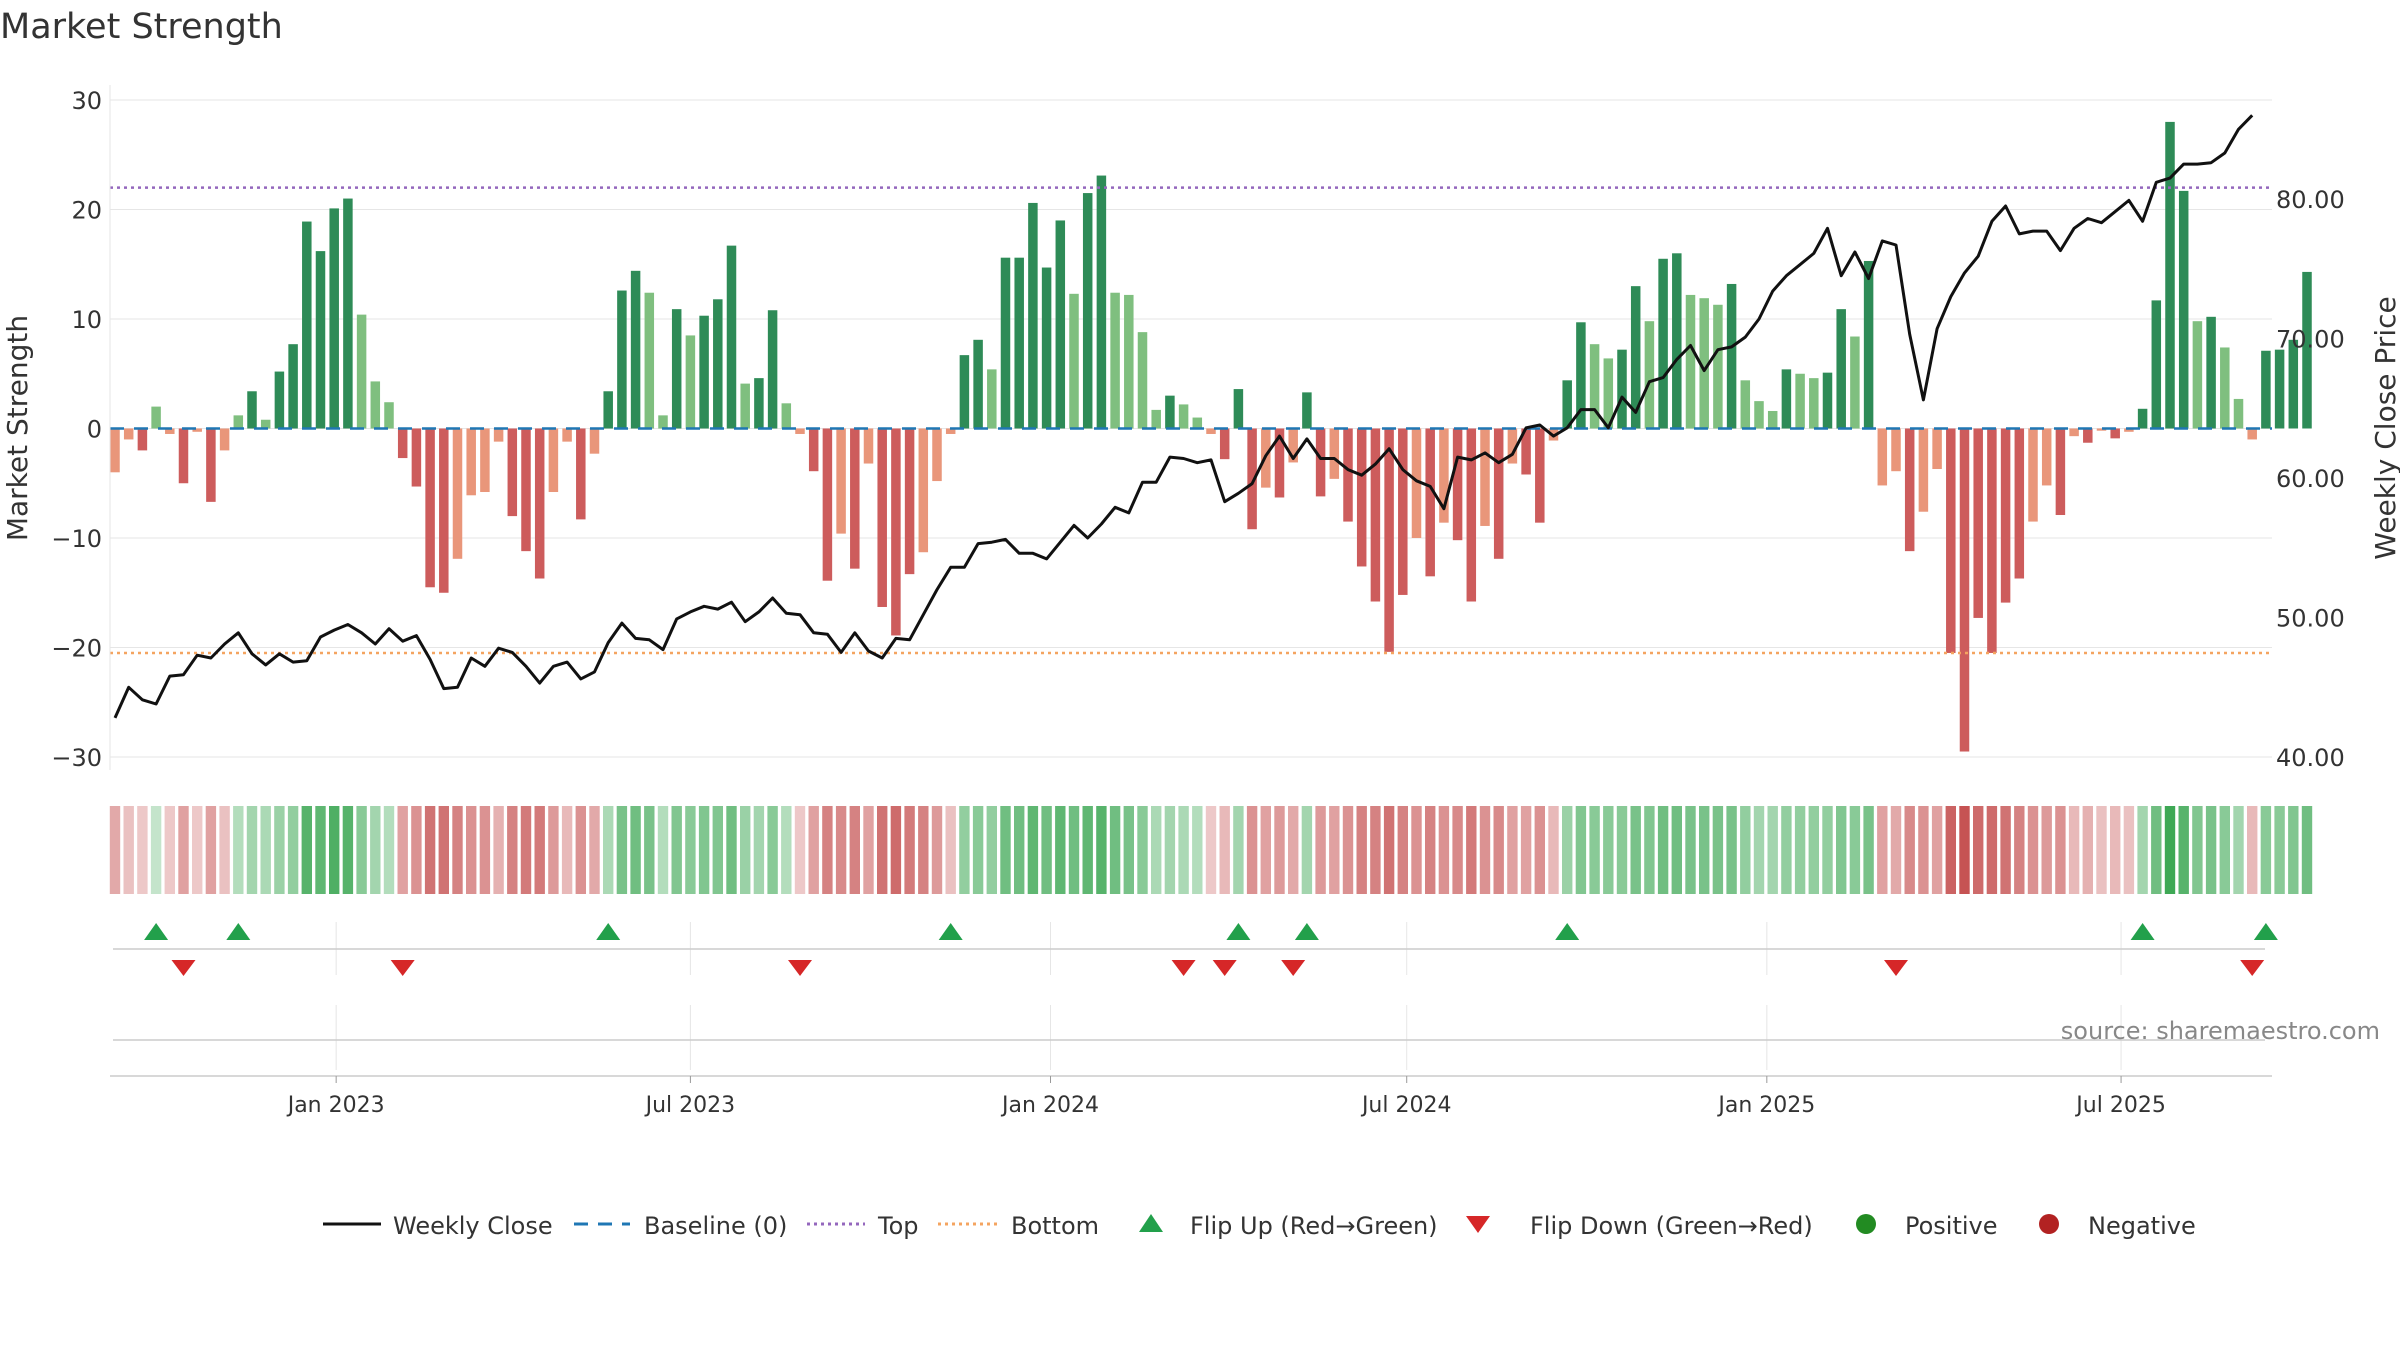 This screenshot has width=2400, height=1354. What do you see at coordinates (1951, 1226) in the screenshot?
I see `legend-positive-label: Positive` at bounding box center [1951, 1226].